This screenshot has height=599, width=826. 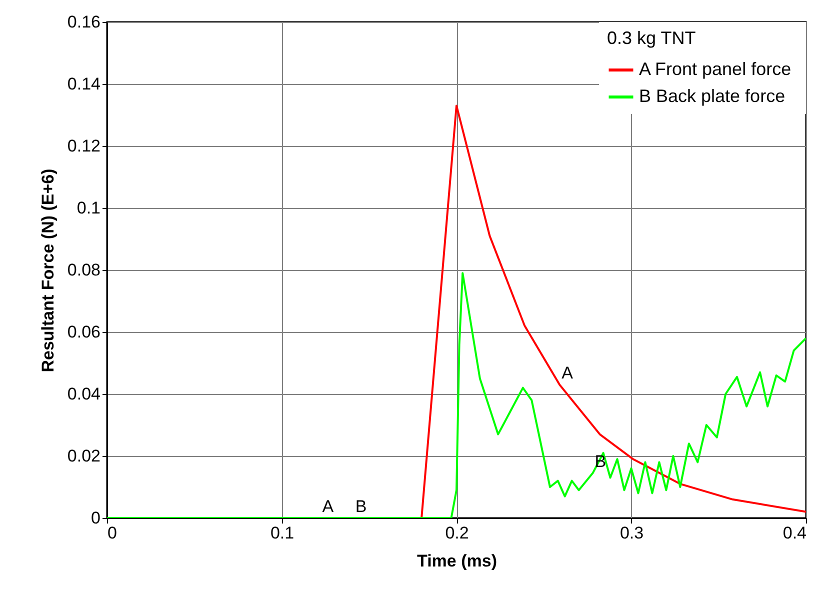 What do you see at coordinates (715, 69) in the screenshot?
I see `legend-label: A Front panel force` at bounding box center [715, 69].